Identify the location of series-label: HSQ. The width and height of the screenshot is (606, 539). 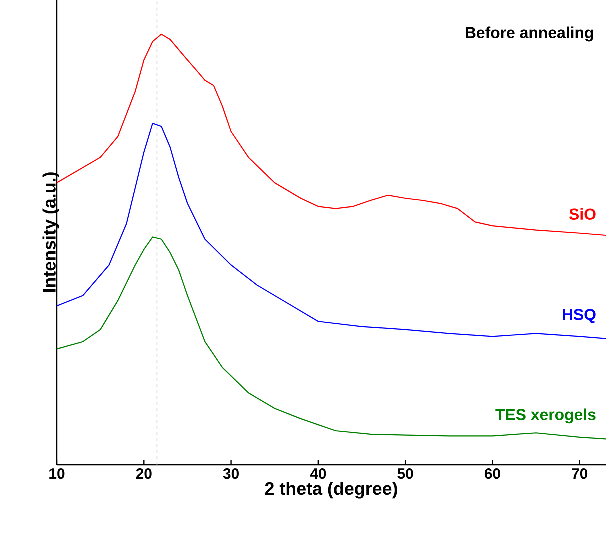
(579, 316).